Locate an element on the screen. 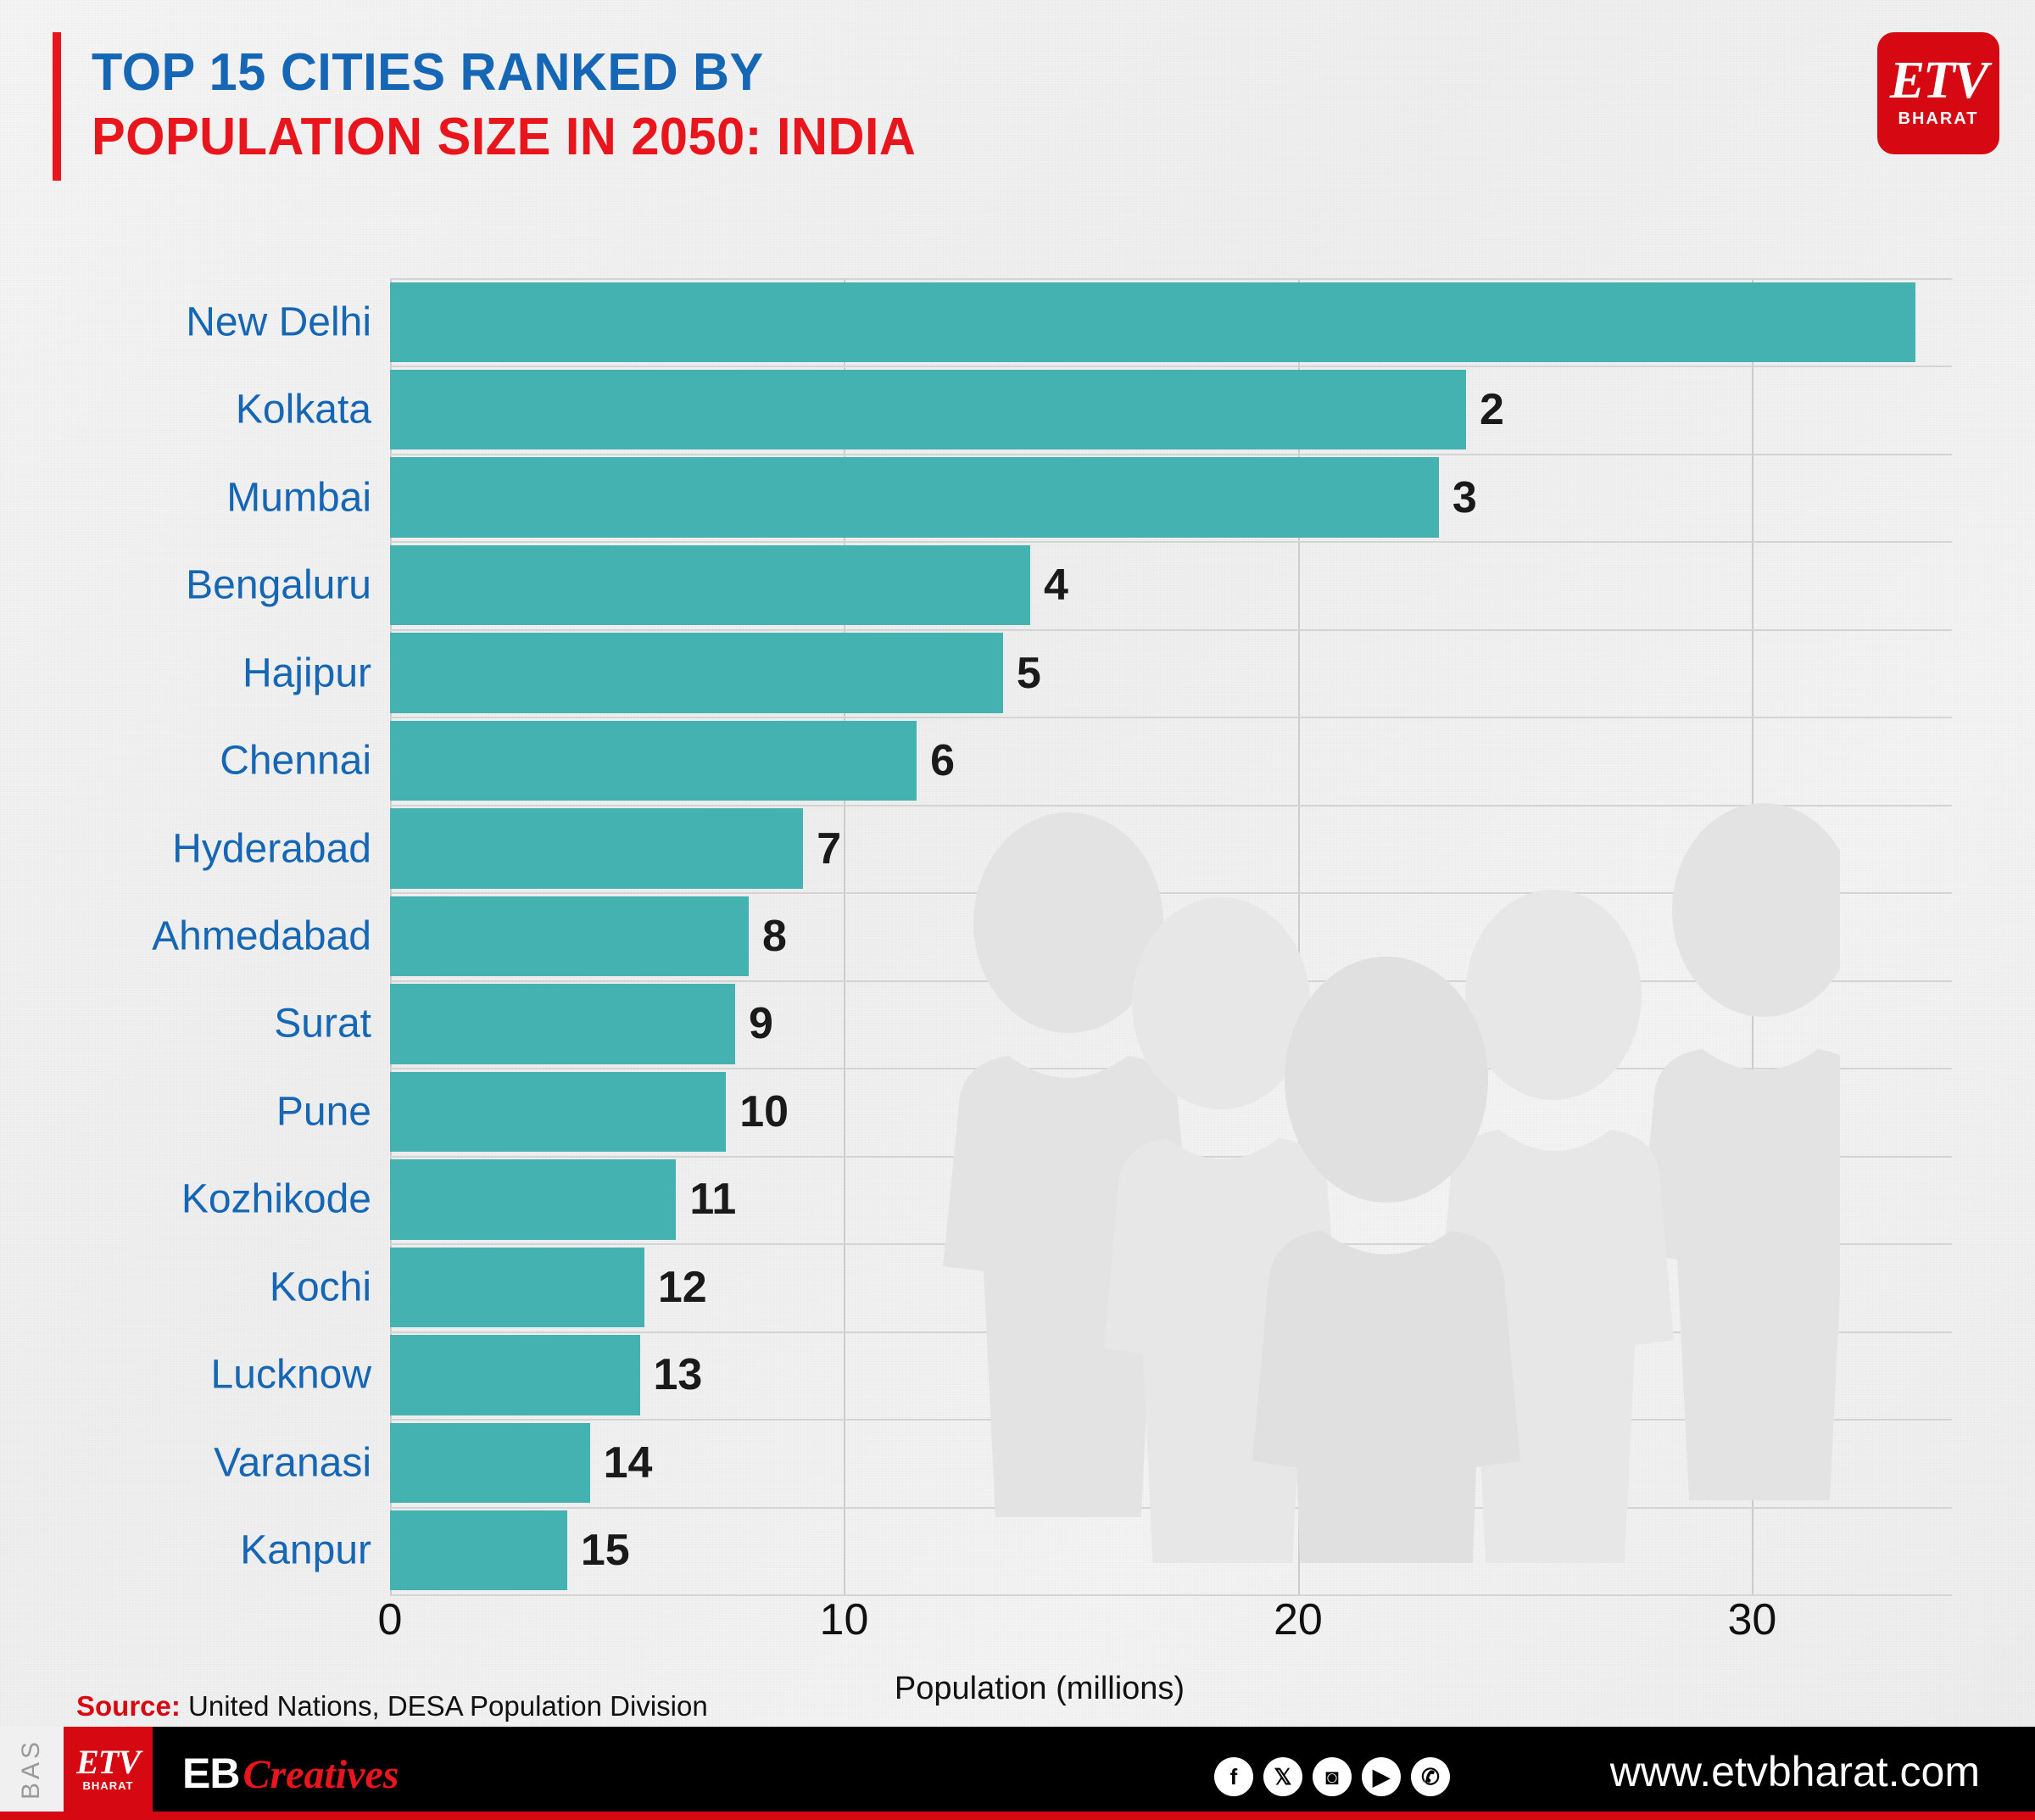  bar-rank-label: 13 is located at coordinates (678, 1375).